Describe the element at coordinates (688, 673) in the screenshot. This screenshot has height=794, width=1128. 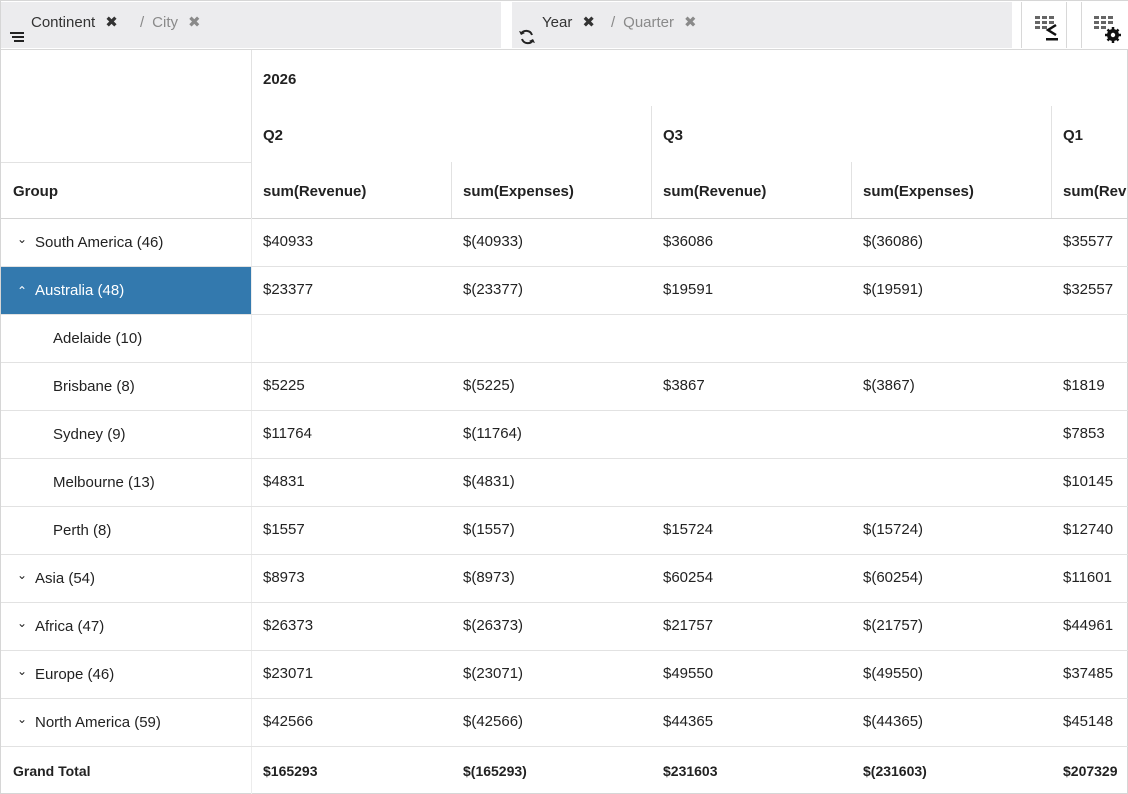
I see `value-cell: $49550` at that location.